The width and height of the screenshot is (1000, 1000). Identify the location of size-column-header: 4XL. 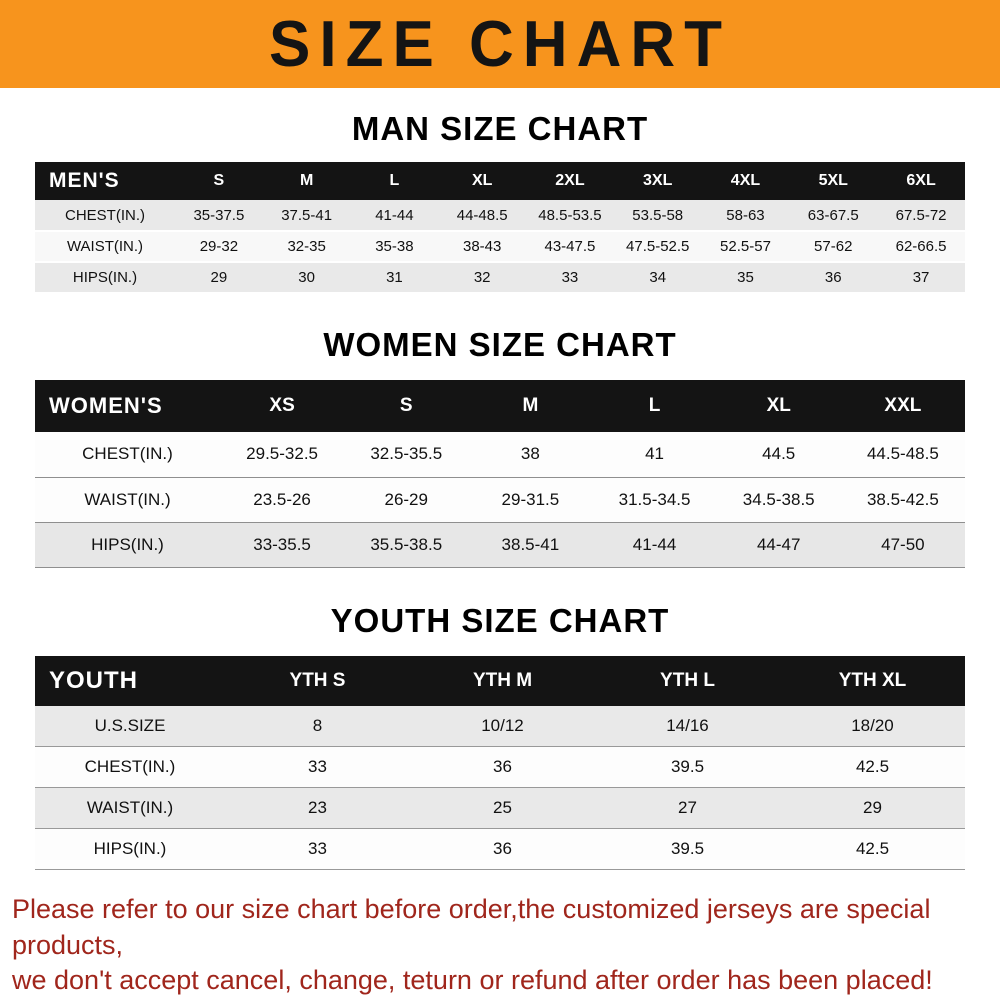
(745, 181).